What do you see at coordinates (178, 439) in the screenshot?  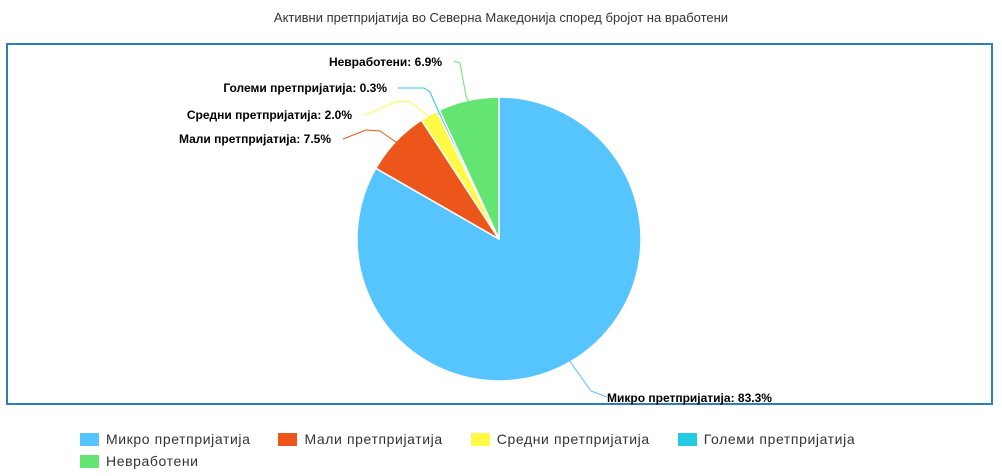 I see `legend-label: Микро претпријатија` at bounding box center [178, 439].